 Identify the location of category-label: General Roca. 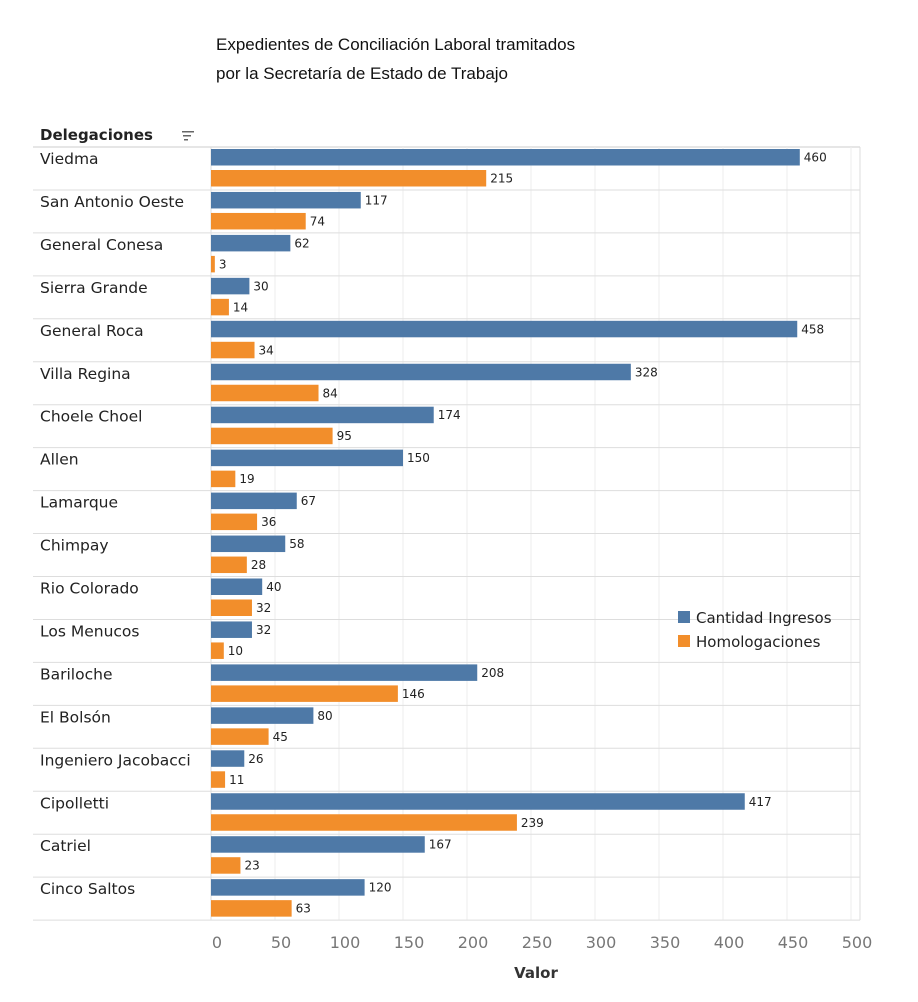
(92, 331).